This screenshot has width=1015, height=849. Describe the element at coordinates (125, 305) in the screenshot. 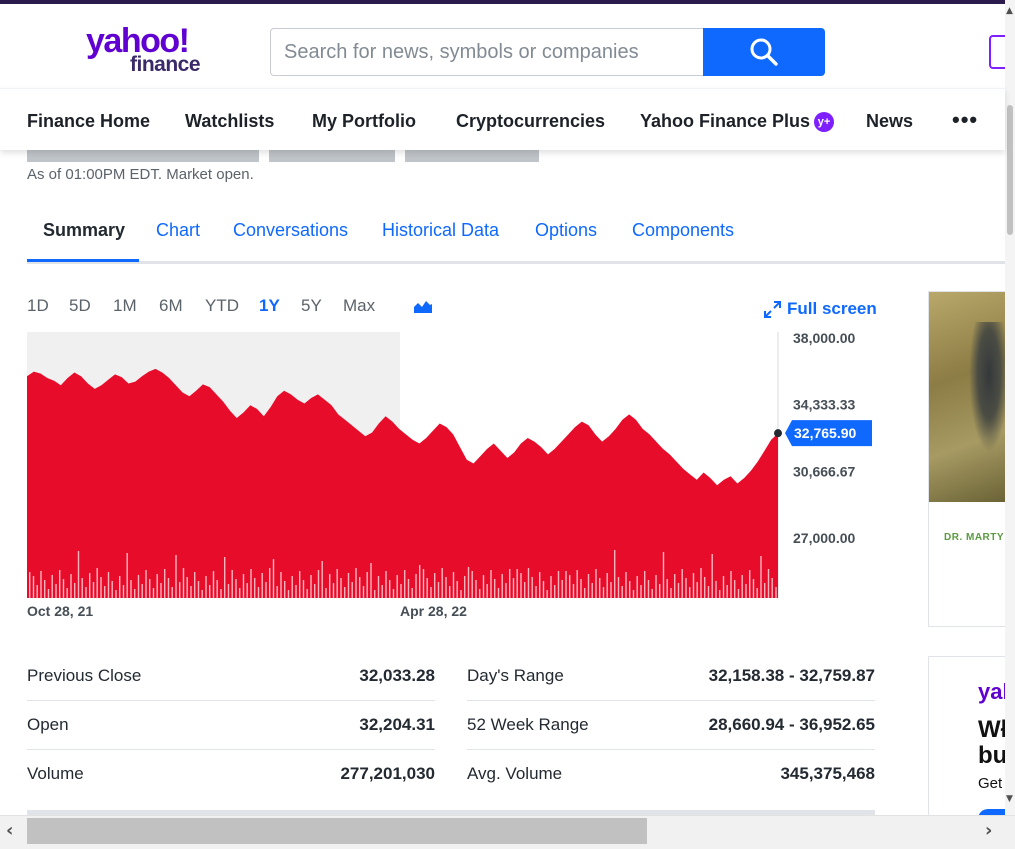

I see `range-1m: 1M` at that location.